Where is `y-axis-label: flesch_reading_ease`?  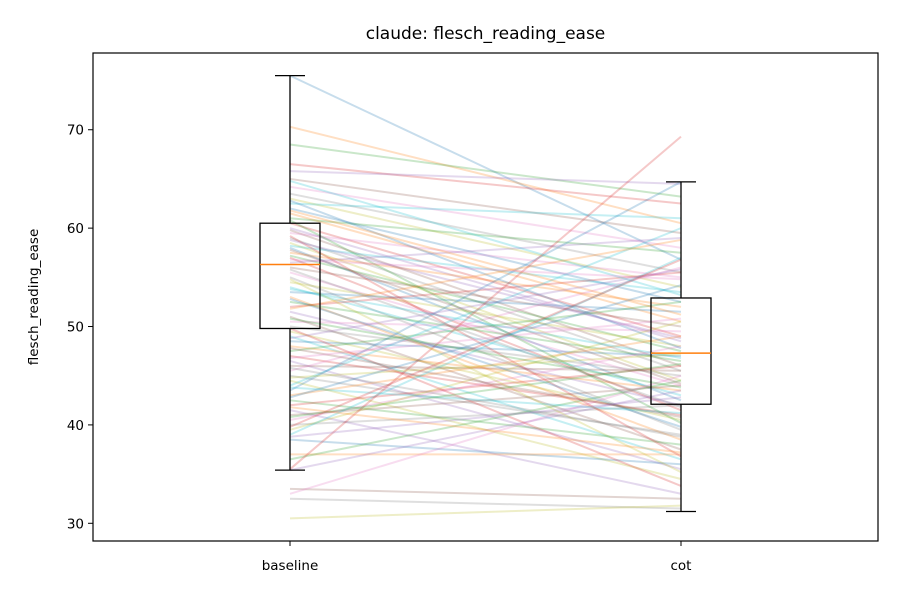 y-axis-label: flesch_reading_ease is located at coordinates (34, 297).